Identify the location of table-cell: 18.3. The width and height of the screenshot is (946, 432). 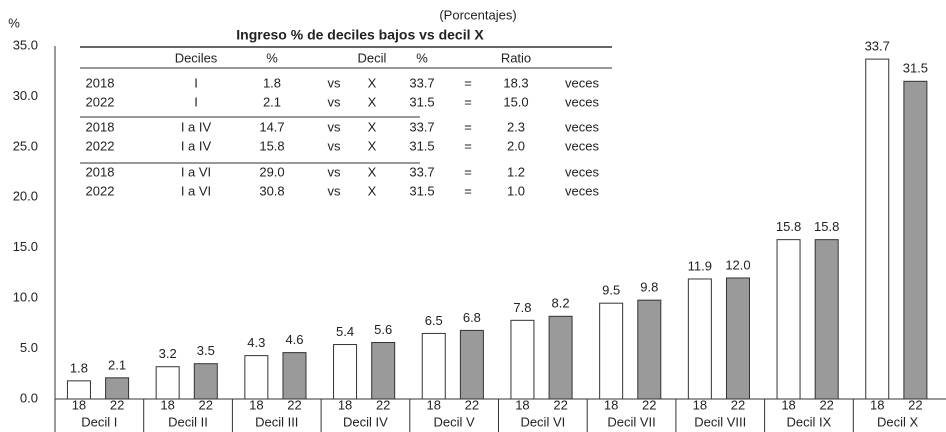
(515, 82).